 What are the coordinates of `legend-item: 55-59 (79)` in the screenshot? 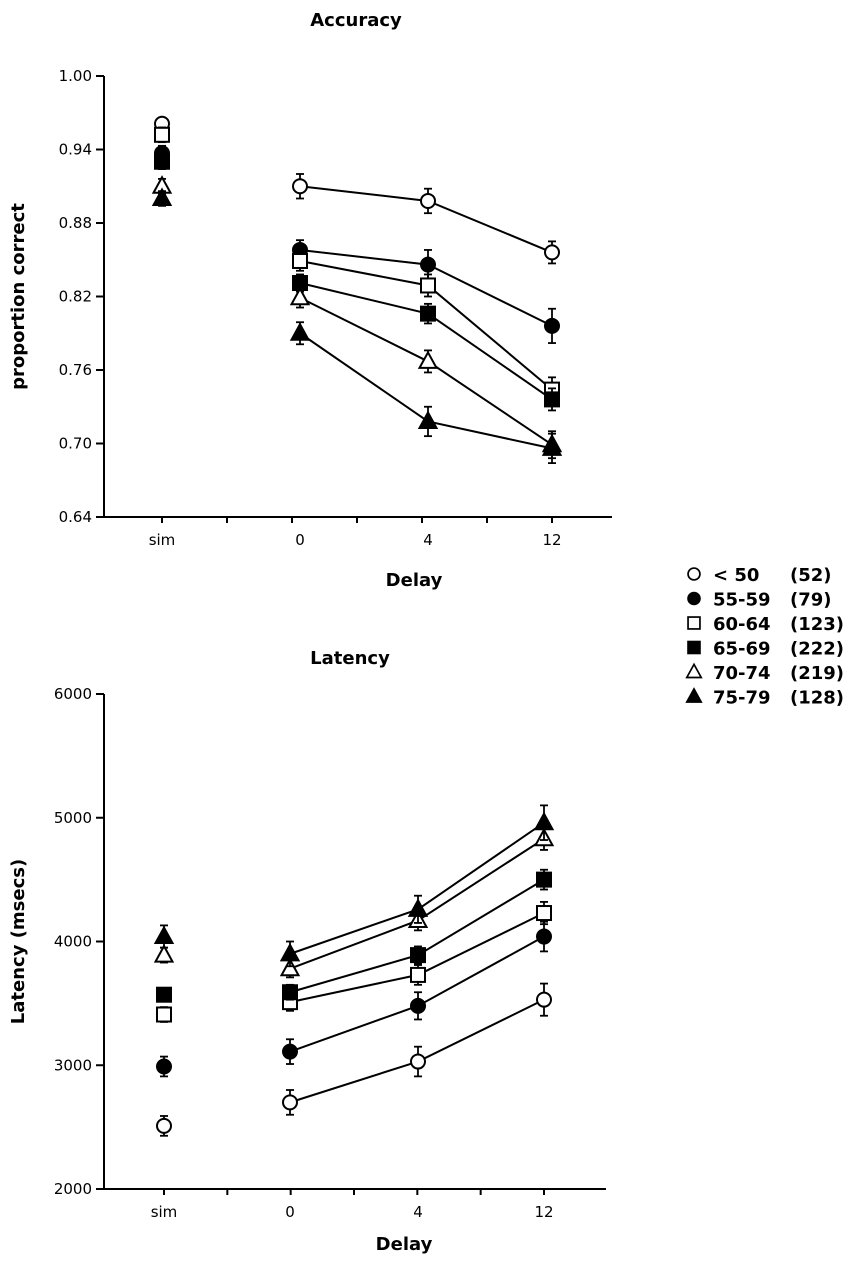 It's located at (759, 600).